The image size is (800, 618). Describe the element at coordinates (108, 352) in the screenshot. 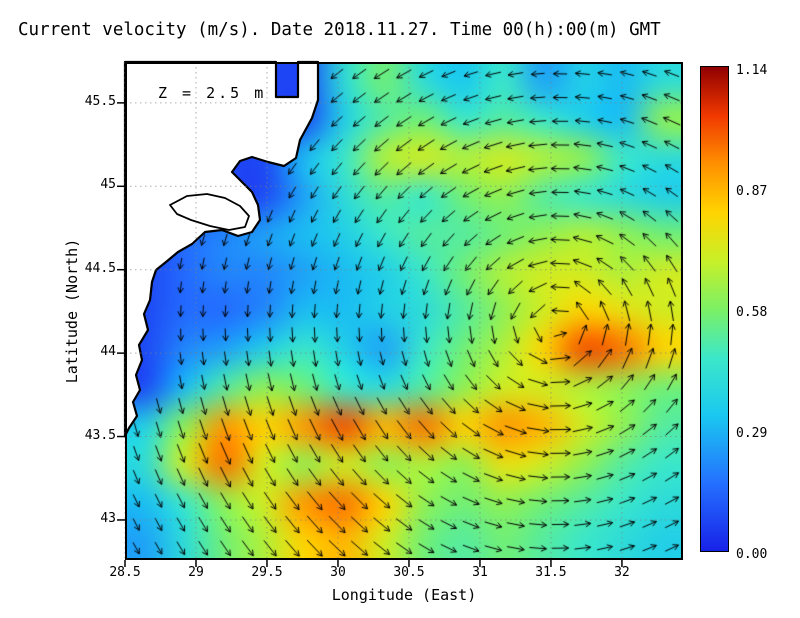

I see `y-tick-label: 44` at that location.